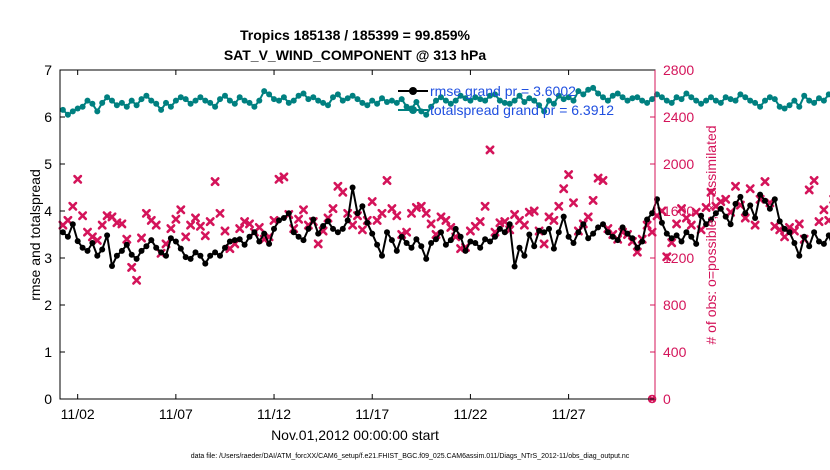  Describe the element at coordinates (675, 352) in the screenshot. I see `y-tick-label-right: 400` at that location.